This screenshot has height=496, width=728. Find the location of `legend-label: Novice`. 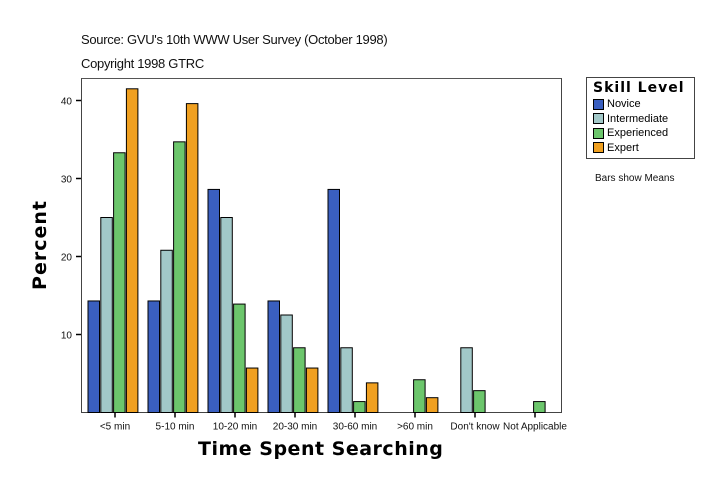

legend-label: Novice is located at coordinates (624, 104).